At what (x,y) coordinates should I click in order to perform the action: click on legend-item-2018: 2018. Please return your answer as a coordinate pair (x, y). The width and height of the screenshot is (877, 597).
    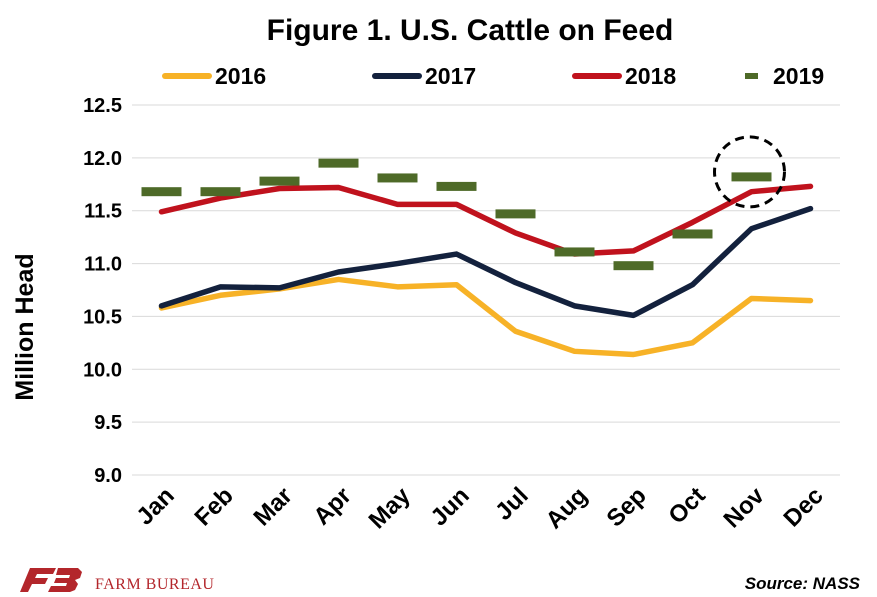
    Looking at the image, I should click on (624, 76).